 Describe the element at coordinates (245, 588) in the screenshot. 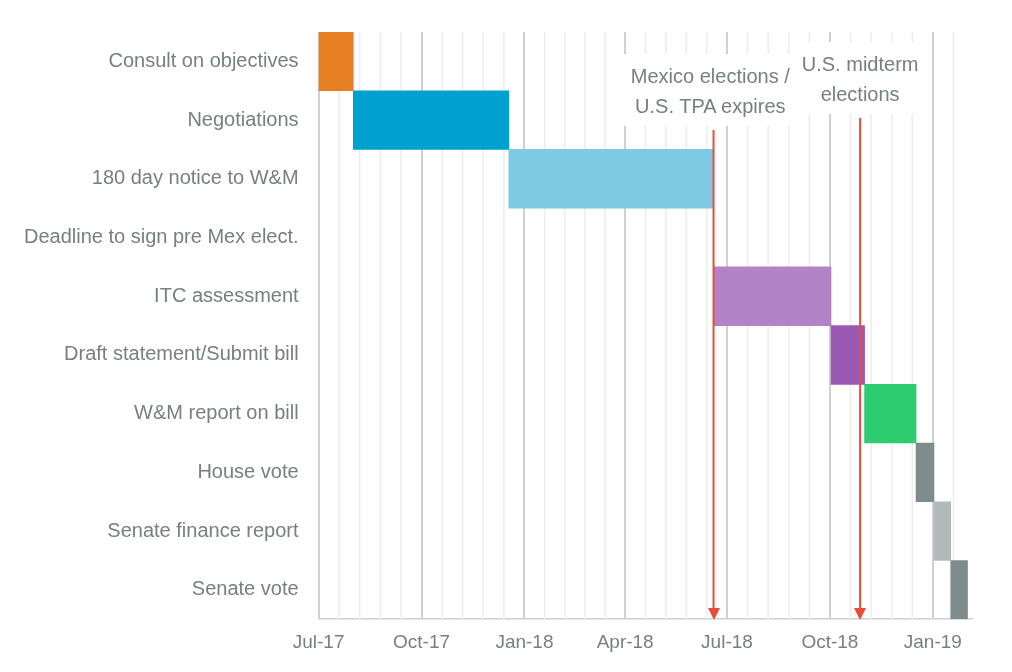

I see `y-tick-label: Senate vote` at that location.